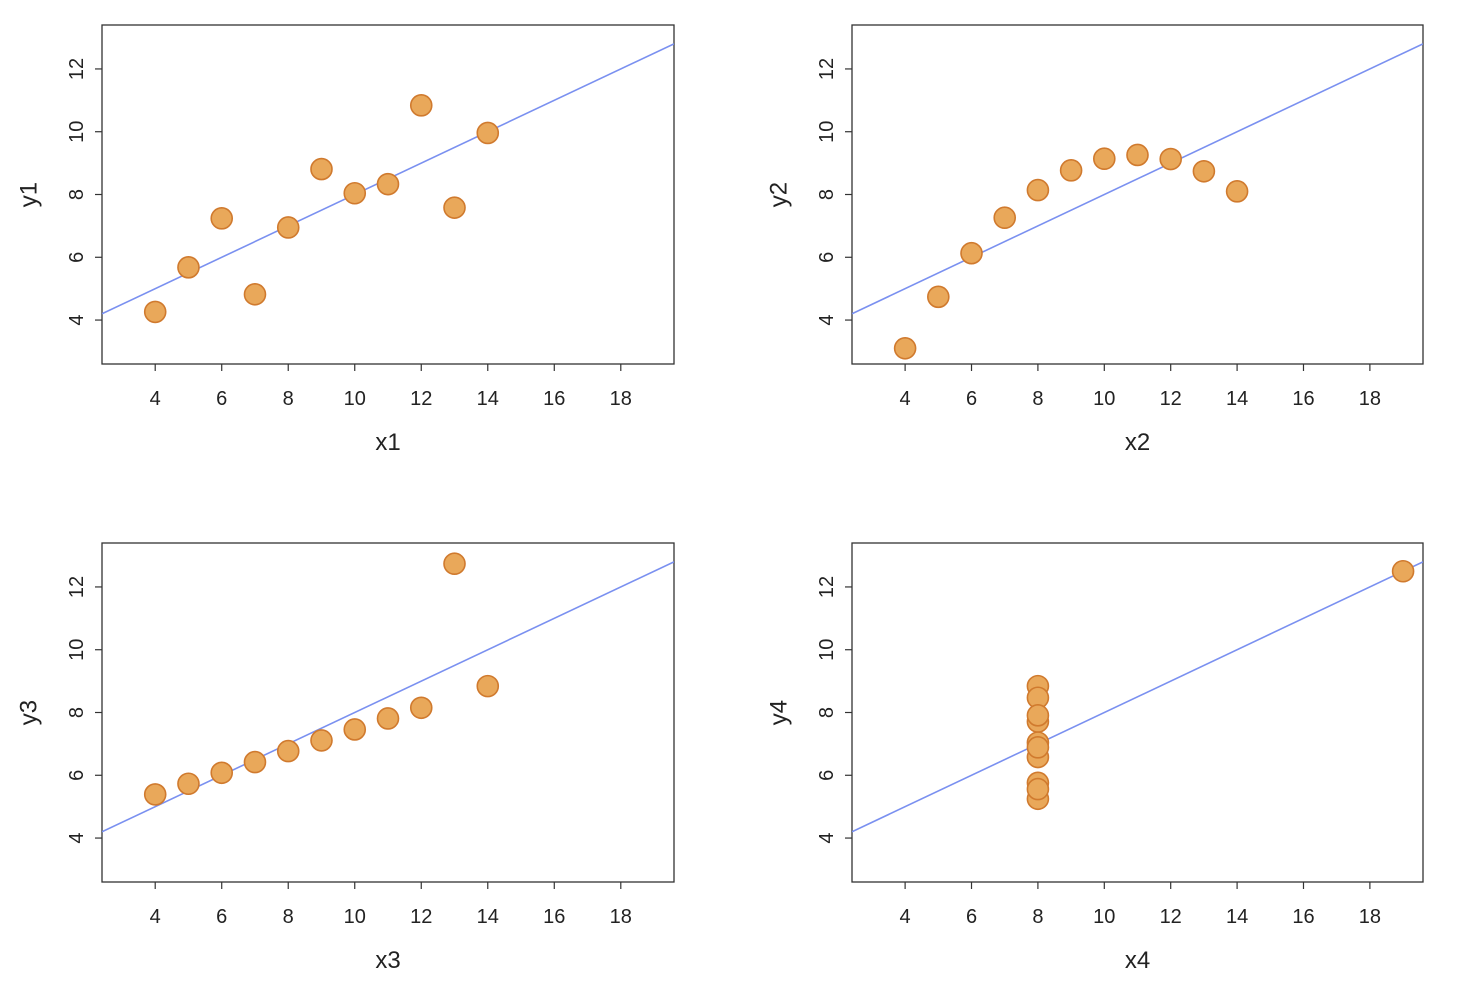 This screenshot has width=1470, height=988. I want to click on x-axis-label: x3, so click(387, 960).